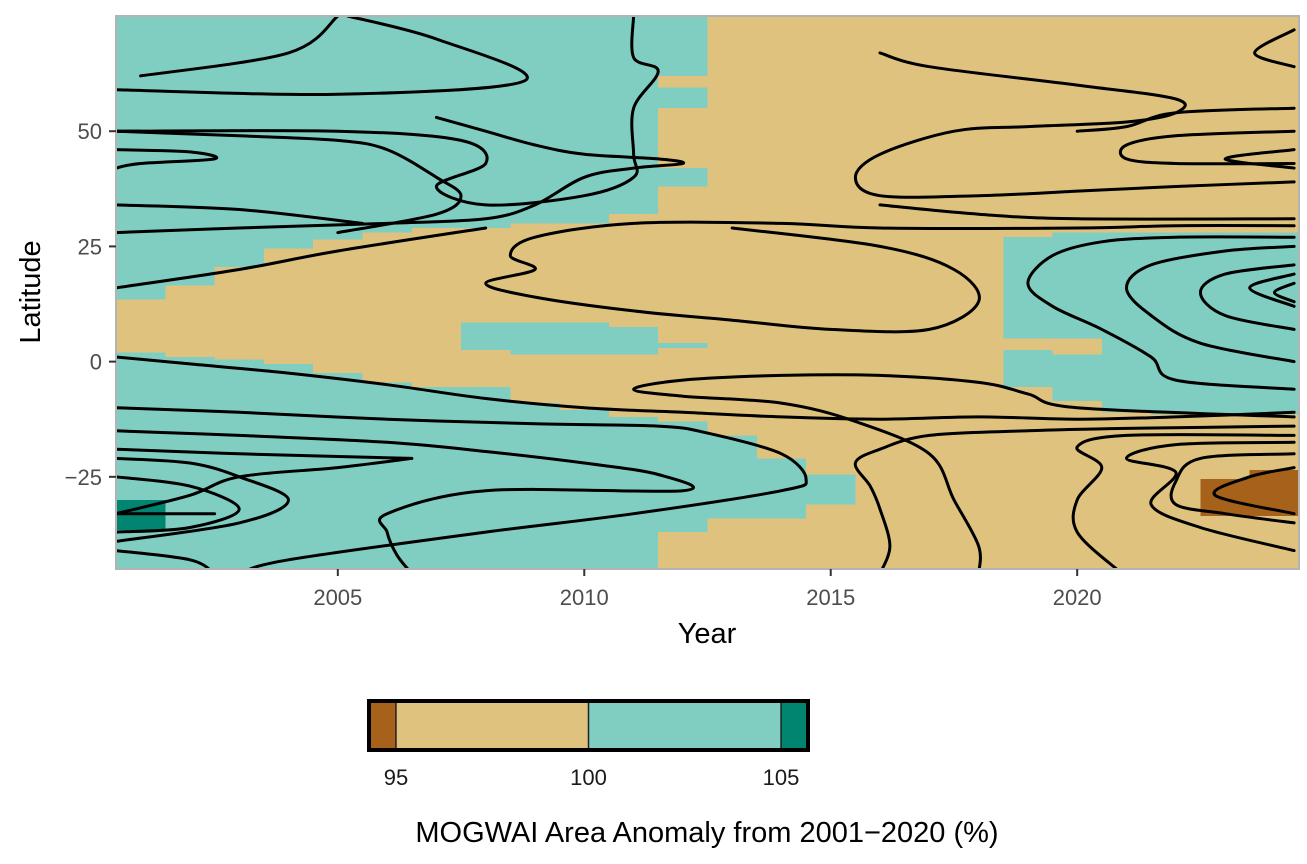 This screenshot has width=1307, height=864. I want to click on y-axis-title: Latitude, so click(31, 291).